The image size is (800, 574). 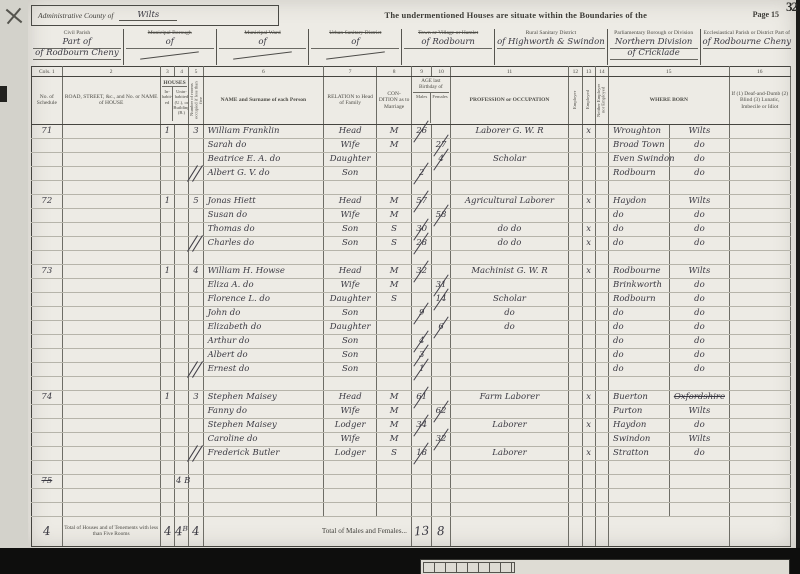 What do you see at coordinates (510, 453) in the screenshot?
I see `cell-occupation: Laborer` at bounding box center [510, 453].